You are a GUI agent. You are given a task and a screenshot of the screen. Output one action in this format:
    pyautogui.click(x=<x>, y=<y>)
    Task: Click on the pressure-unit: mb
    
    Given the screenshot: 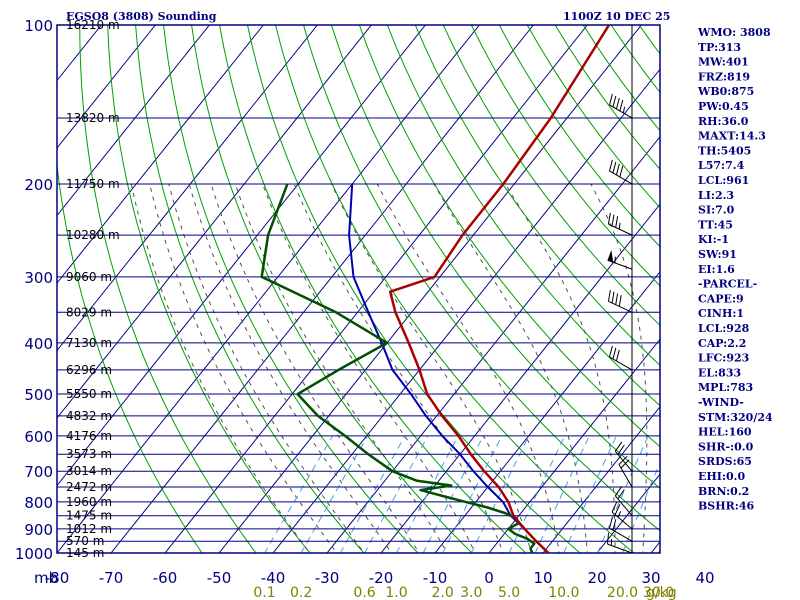 What is the action you would take?
    pyautogui.click(x=46, y=578)
    